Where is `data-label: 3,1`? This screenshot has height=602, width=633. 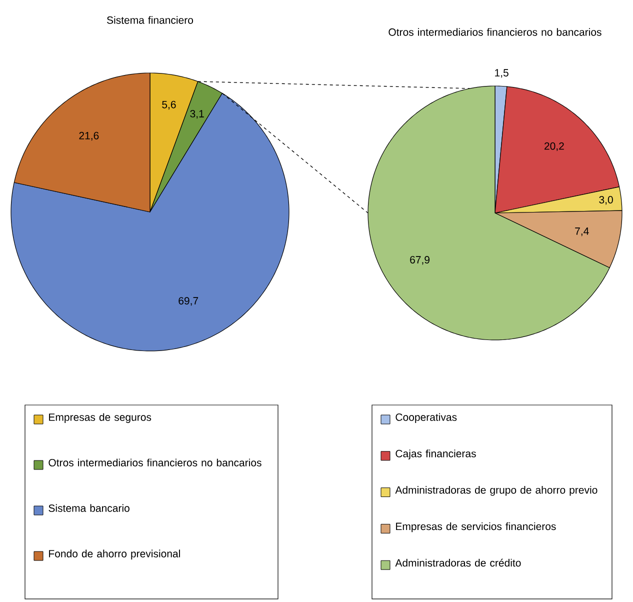
data-label: 3,1 is located at coordinates (197, 114).